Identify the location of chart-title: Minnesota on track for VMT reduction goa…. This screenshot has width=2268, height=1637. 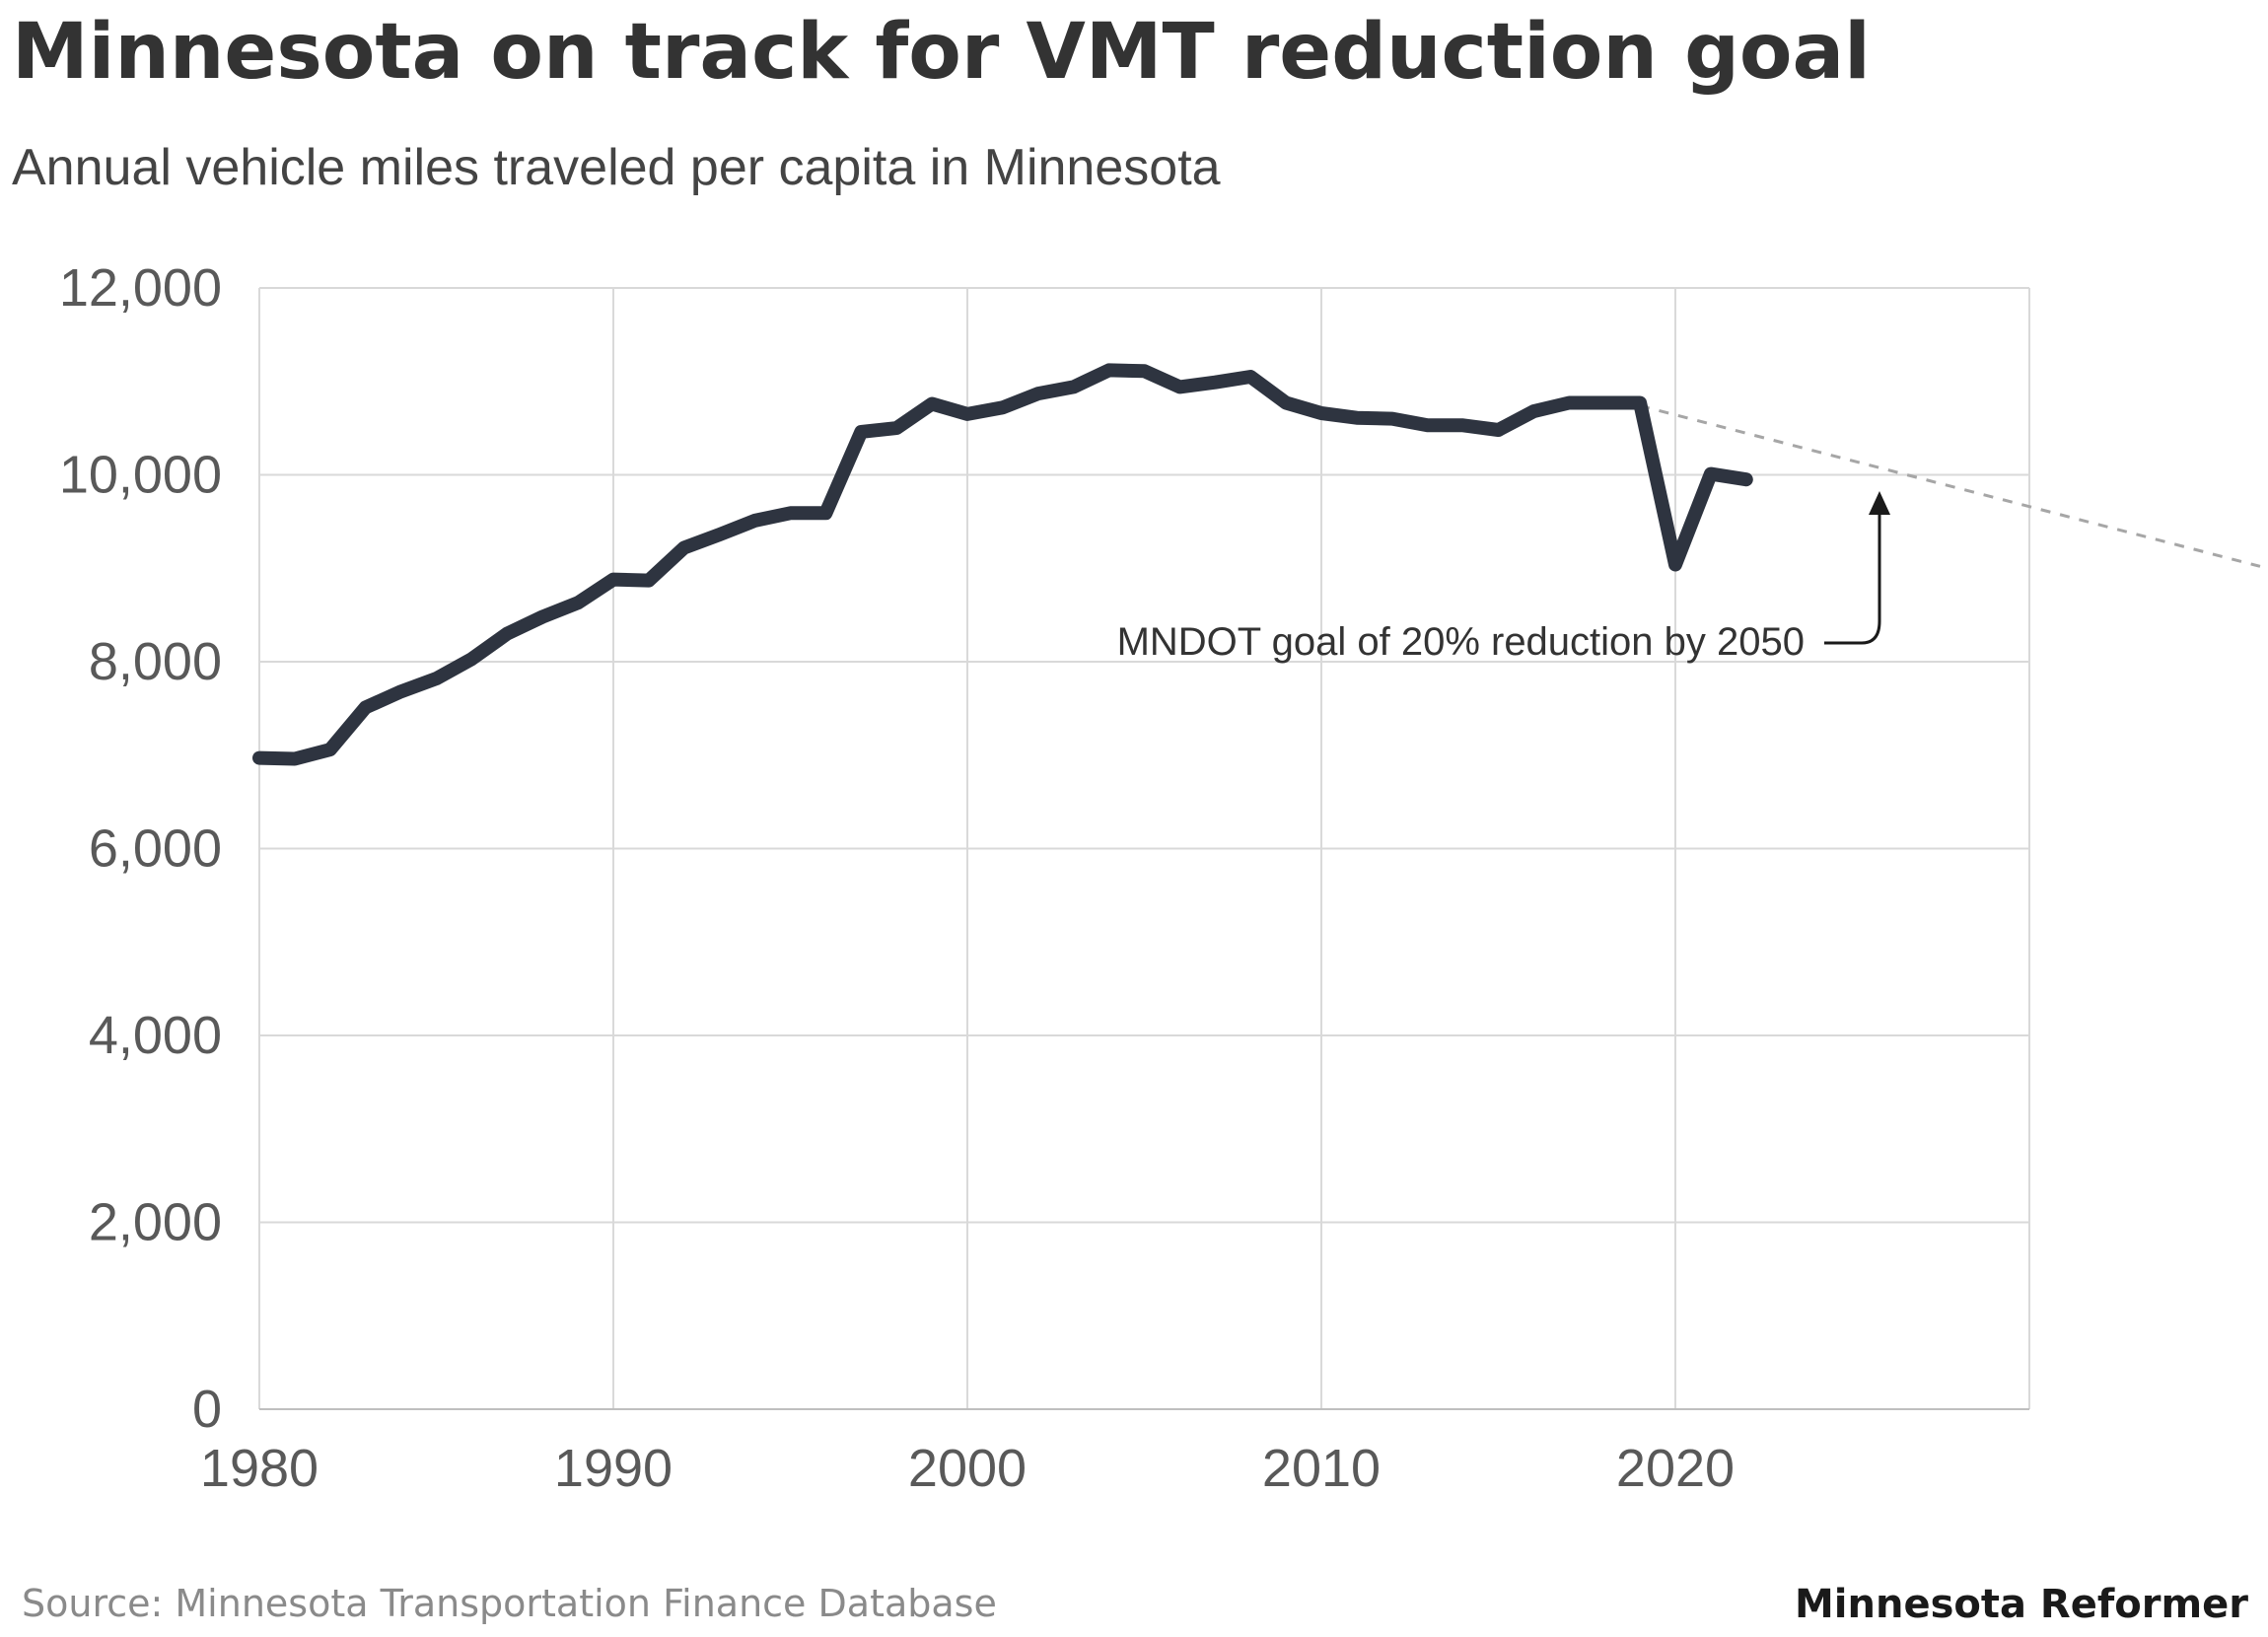
(941, 52).